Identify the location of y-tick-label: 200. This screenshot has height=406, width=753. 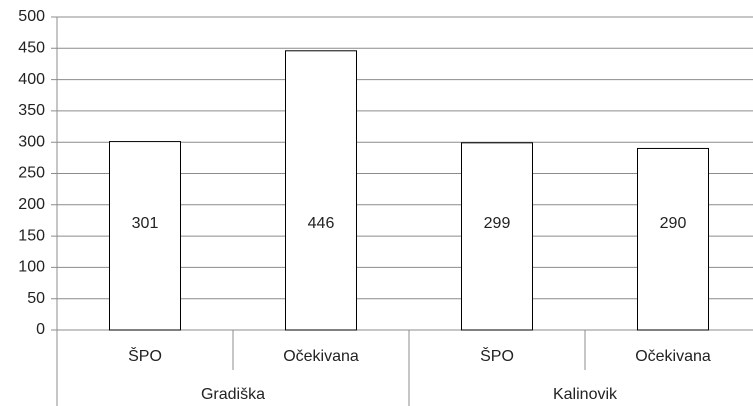
(31, 204).